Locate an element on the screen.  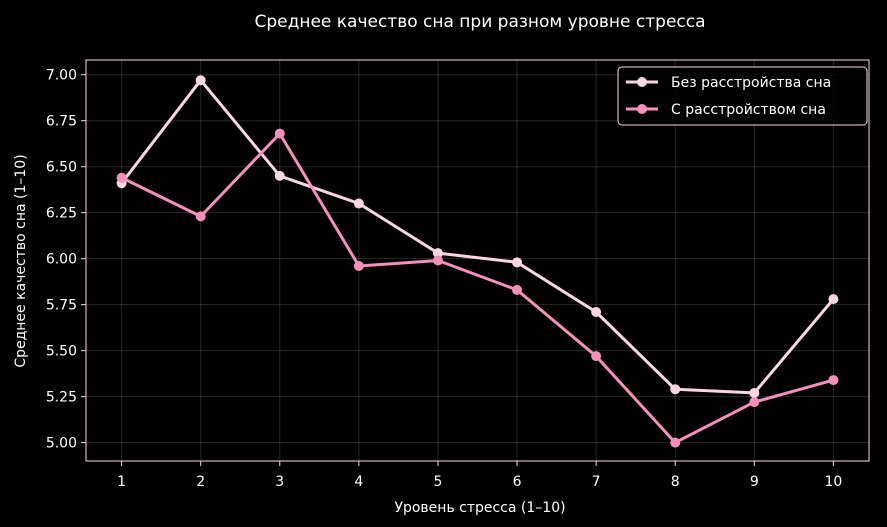
y-tick-label: 6.75 is located at coordinates (61, 122).